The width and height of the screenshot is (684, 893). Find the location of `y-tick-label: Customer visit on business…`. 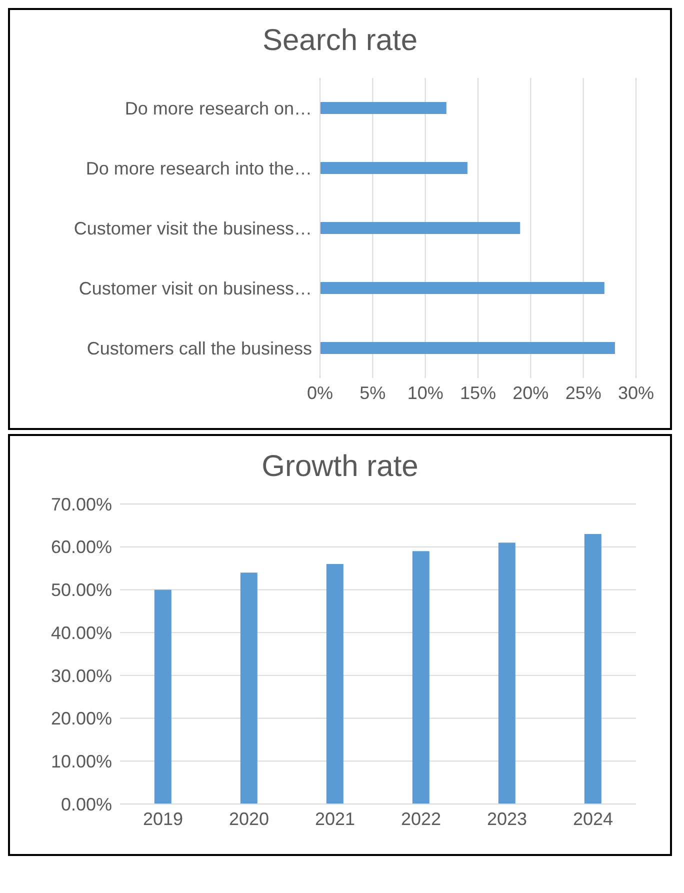

y-tick-label: Customer visit on business… is located at coordinates (195, 288).